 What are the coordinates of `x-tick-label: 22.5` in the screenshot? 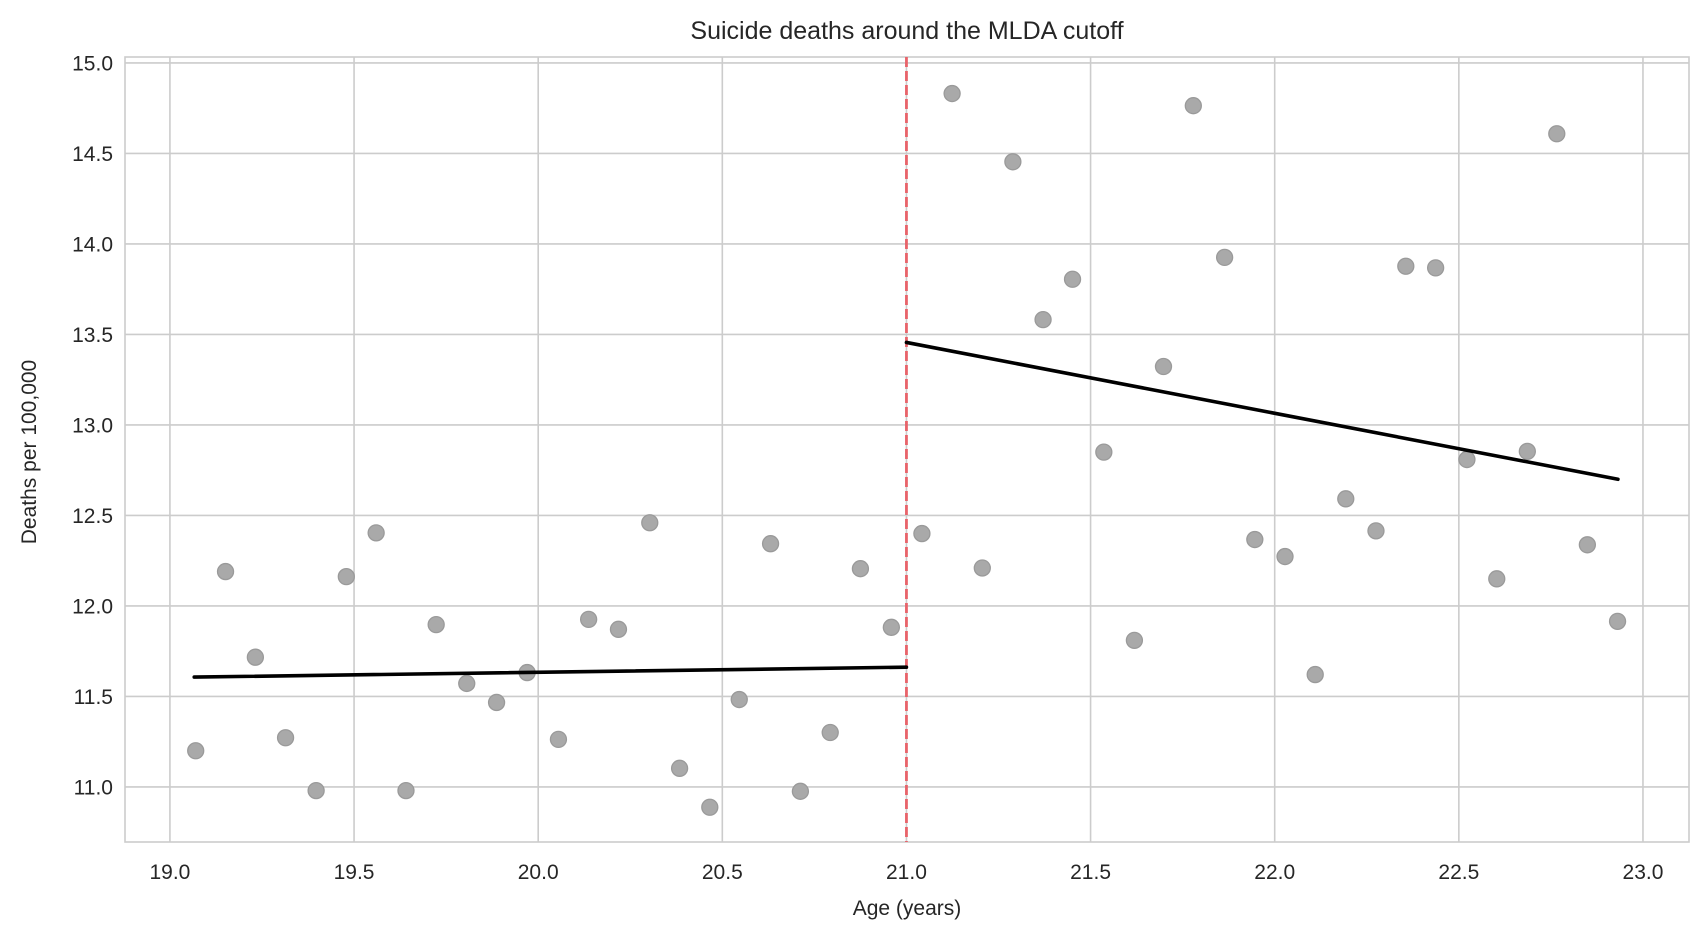 It's located at (1458, 872).